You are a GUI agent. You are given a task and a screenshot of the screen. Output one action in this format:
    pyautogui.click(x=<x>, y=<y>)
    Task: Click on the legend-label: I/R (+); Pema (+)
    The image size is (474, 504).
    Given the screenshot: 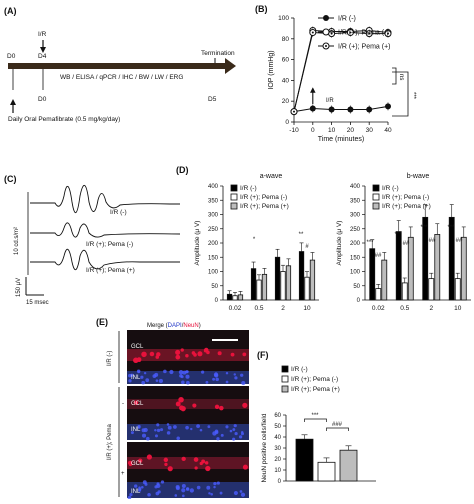 What is the action you would take?
    pyautogui.click(x=364, y=47)
    